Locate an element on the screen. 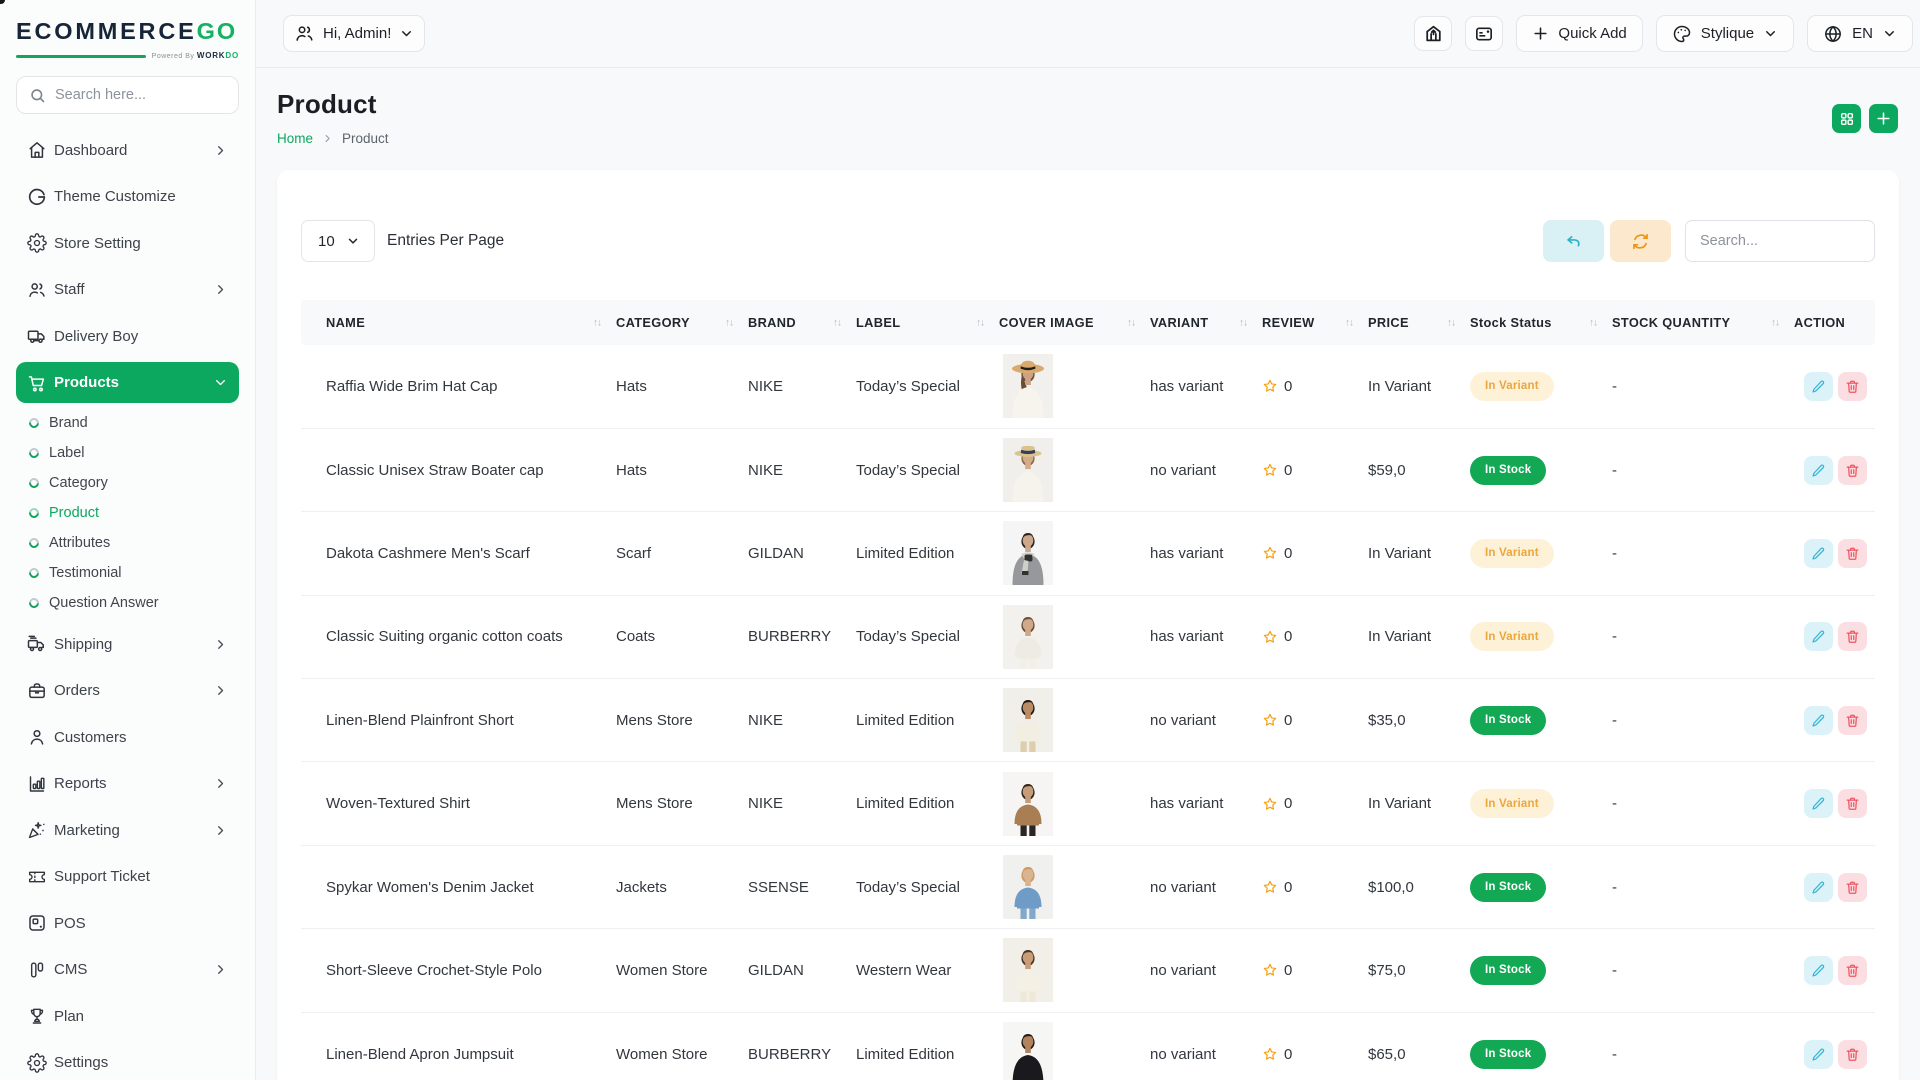 The width and height of the screenshot is (1920, 1080). add-product-button is located at coordinates (1883, 118).